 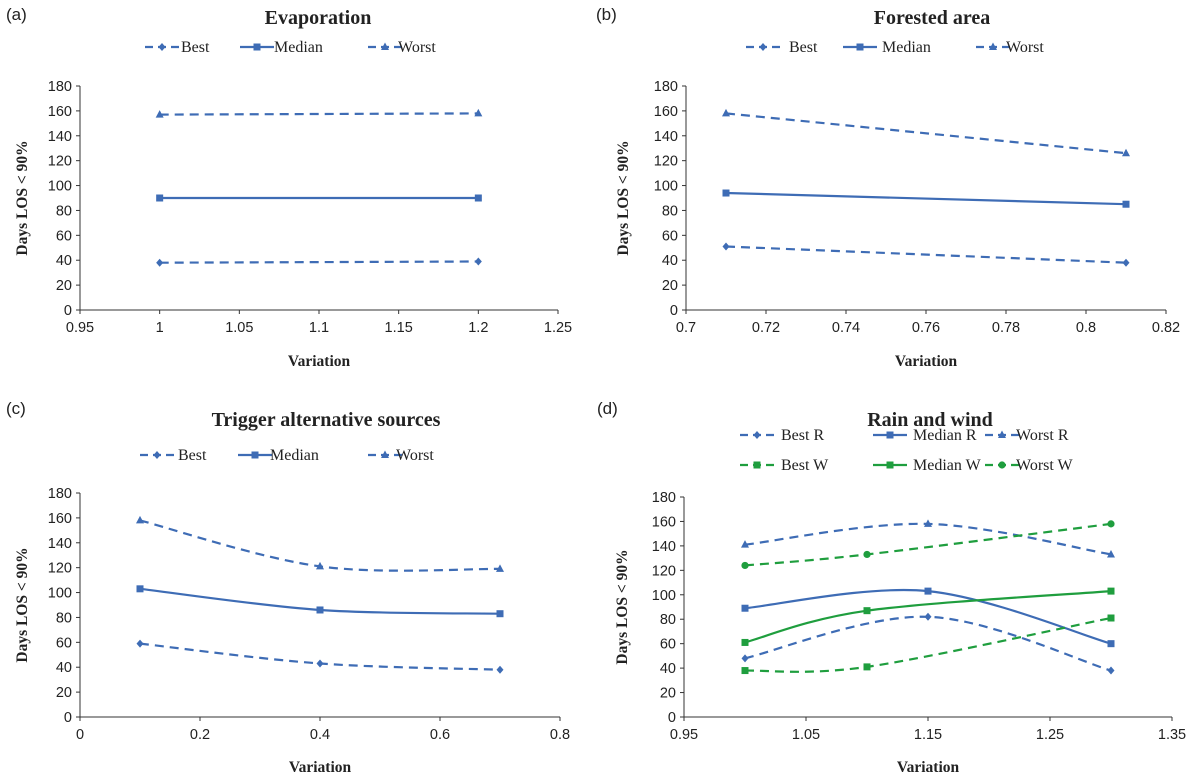 What do you see at coordinates (926, 328) in the screenshot?
I see `x-tick-label: 0.76` at bounding box center [926, 328].